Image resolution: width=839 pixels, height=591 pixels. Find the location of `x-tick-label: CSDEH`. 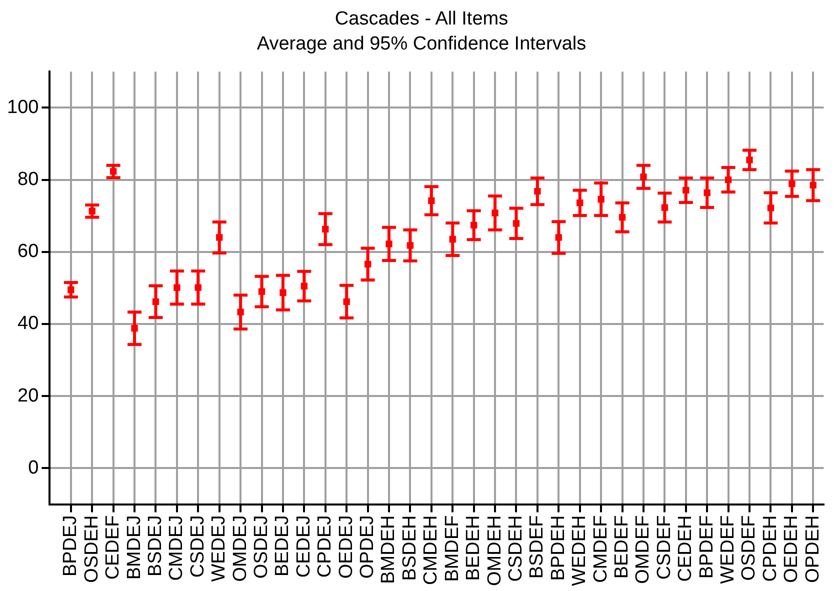

x-tick-label: CSDEH is located at coordinates (515, 548).